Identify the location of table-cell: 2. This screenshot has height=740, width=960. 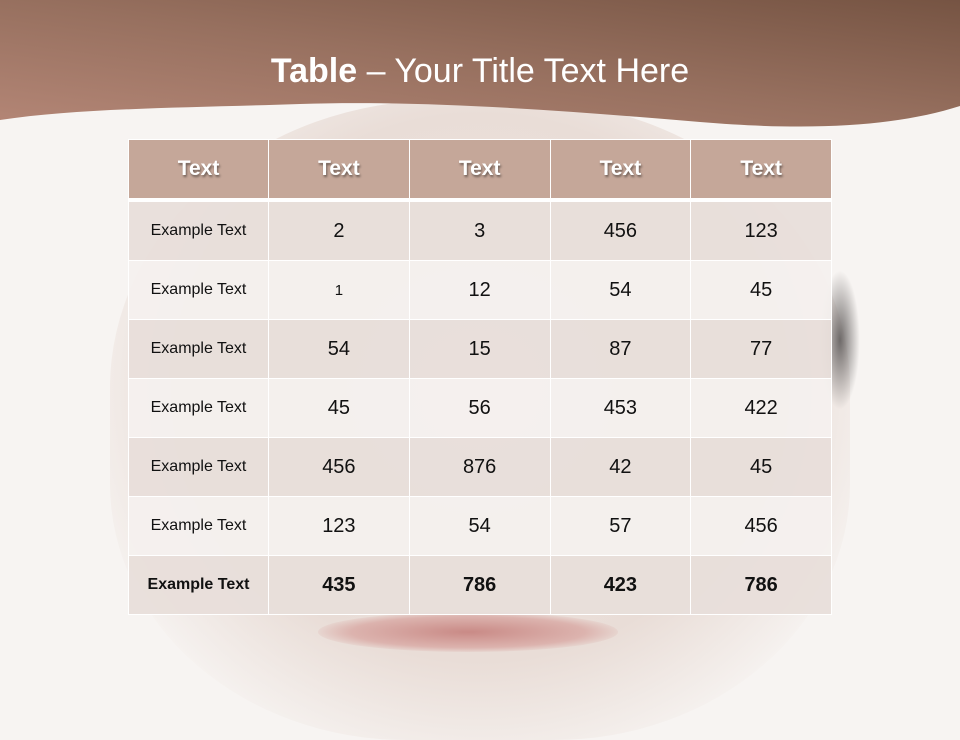
(339, 230).